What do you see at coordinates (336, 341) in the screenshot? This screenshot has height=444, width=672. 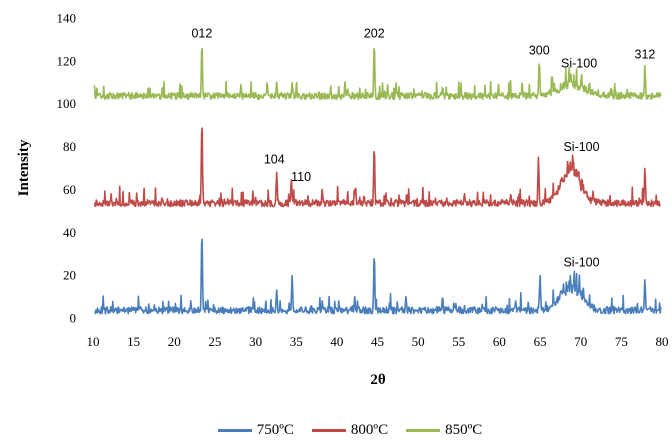 I see `x-tick-label: 40` at bounding box center [336, 341].